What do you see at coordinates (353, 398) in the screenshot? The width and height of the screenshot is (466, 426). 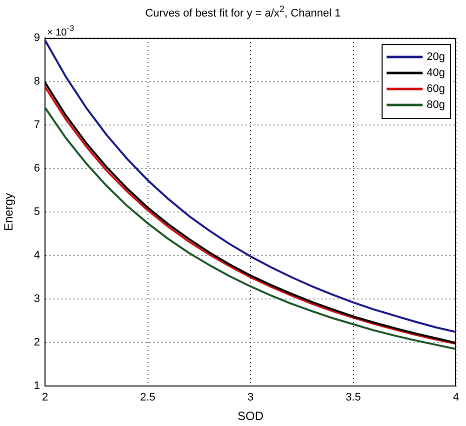 I see `x-tick-label: 3.5` at bounding box center [353, 398].